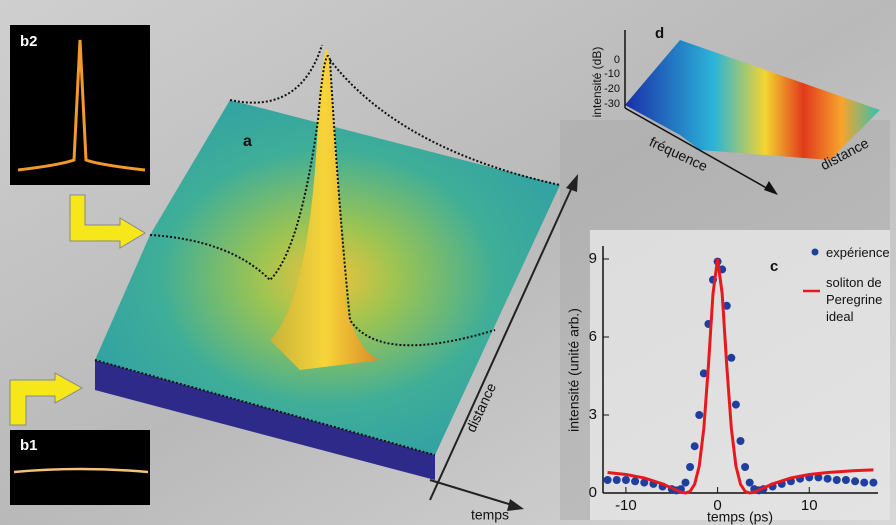 Image resolution: width=896 pixels, height=525 pixels. What do you see at coordinates (29, 41) in the screenshot?
I see `panel-label: b2` at bounding box center [29, 41].